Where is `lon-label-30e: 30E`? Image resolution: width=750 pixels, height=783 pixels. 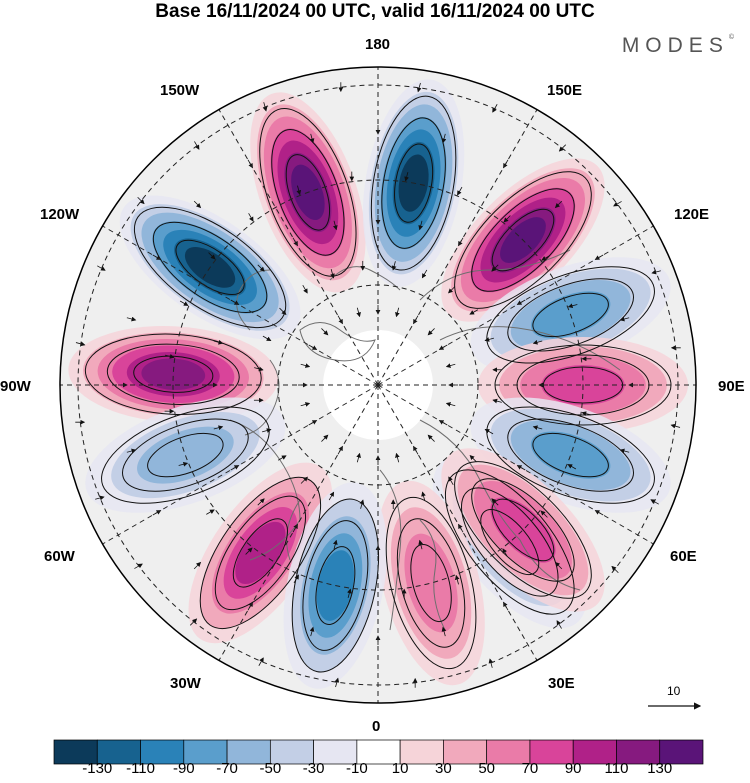
lon-label-30e: 30E is located at coordinates (561, 683).